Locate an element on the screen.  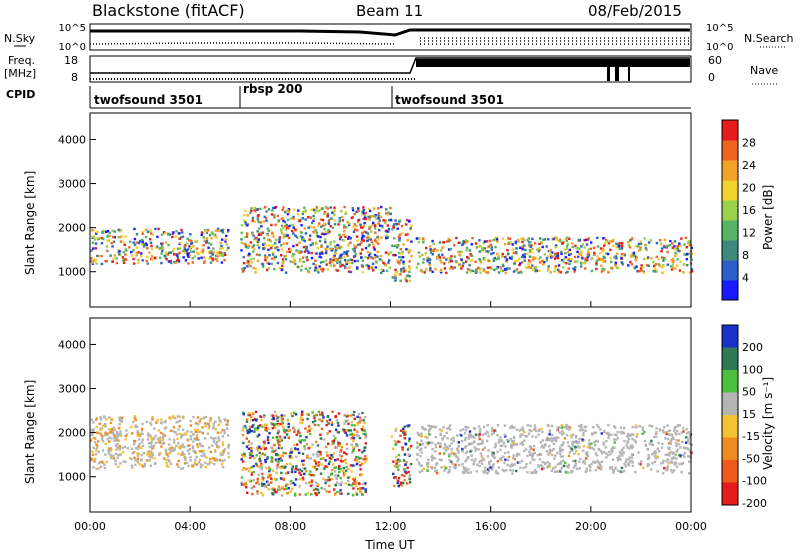
nave-block-late is located at coordinates (553, 63).